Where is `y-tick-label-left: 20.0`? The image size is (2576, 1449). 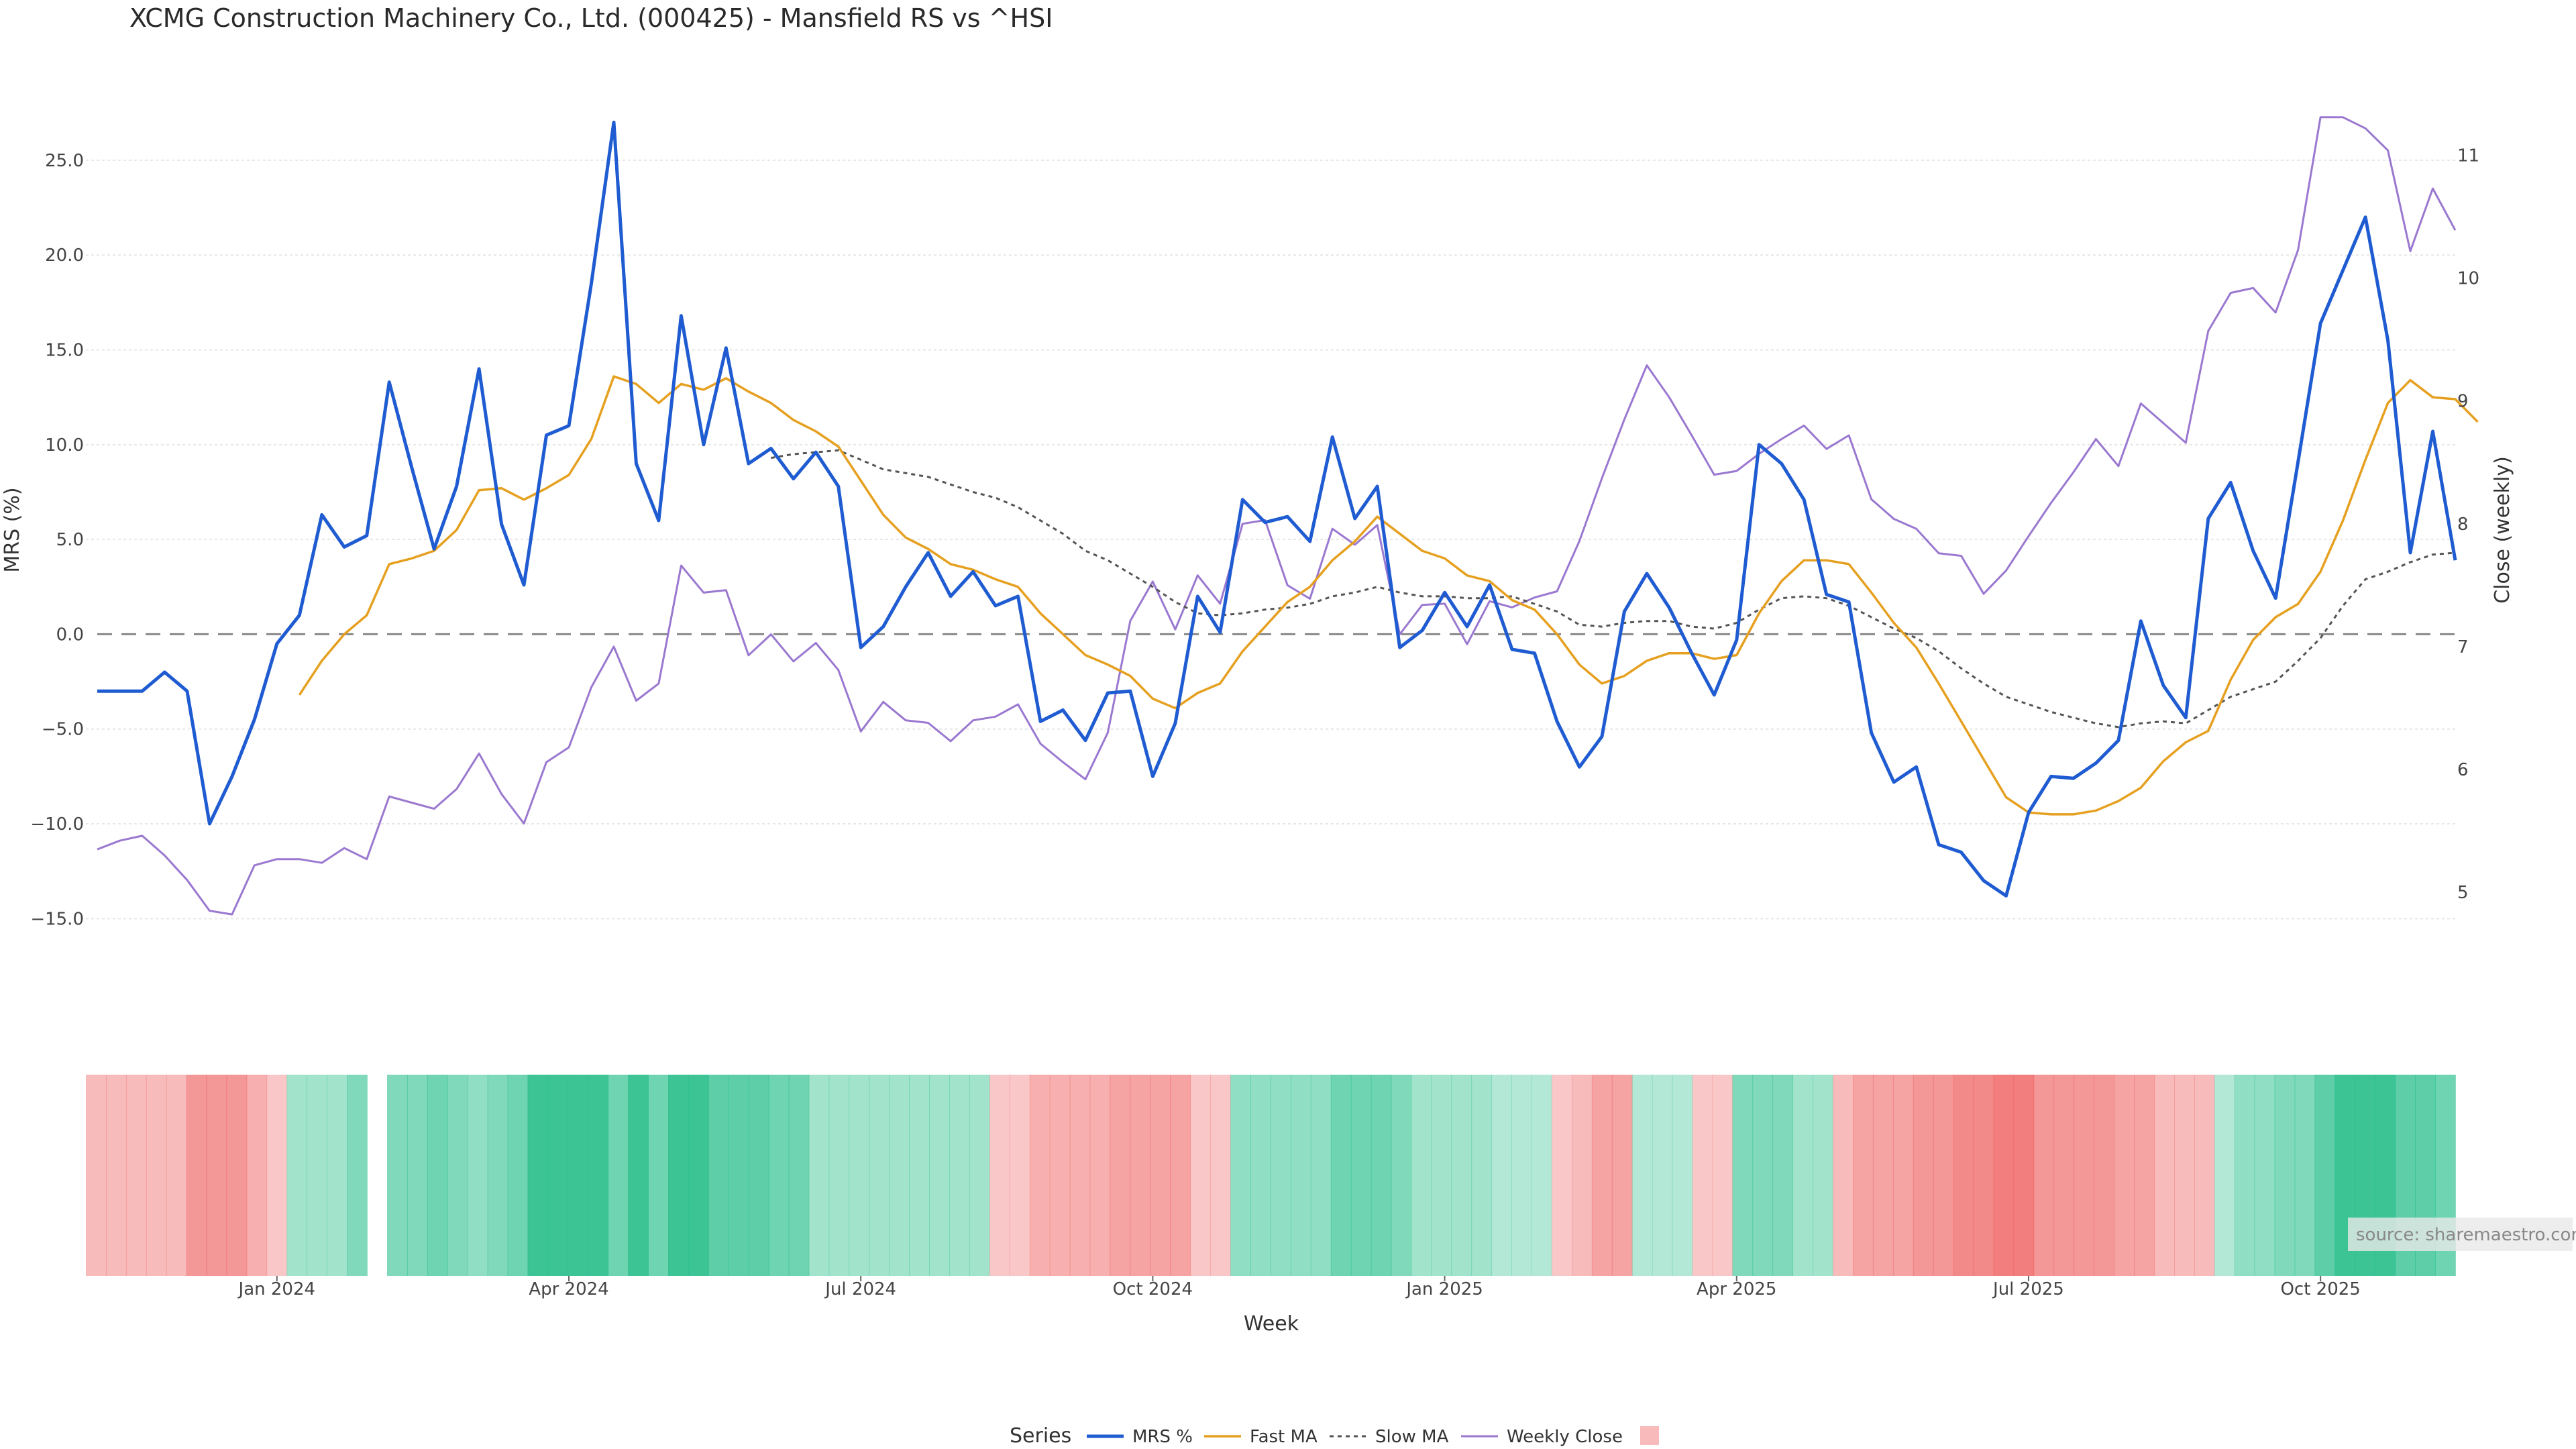 y-tick-label-left: 20.0 is located at coordinates (64, 256).